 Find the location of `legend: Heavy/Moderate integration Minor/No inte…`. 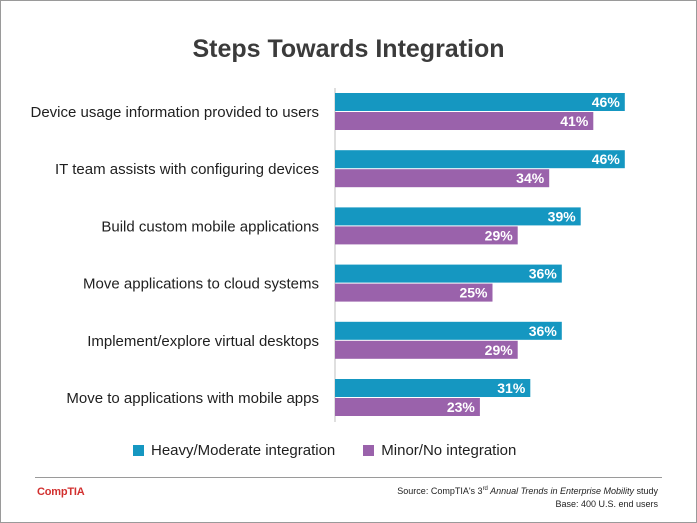

legend: Heavy/Moderate integration Minor/No inte… is located at coordinates (324, 450).